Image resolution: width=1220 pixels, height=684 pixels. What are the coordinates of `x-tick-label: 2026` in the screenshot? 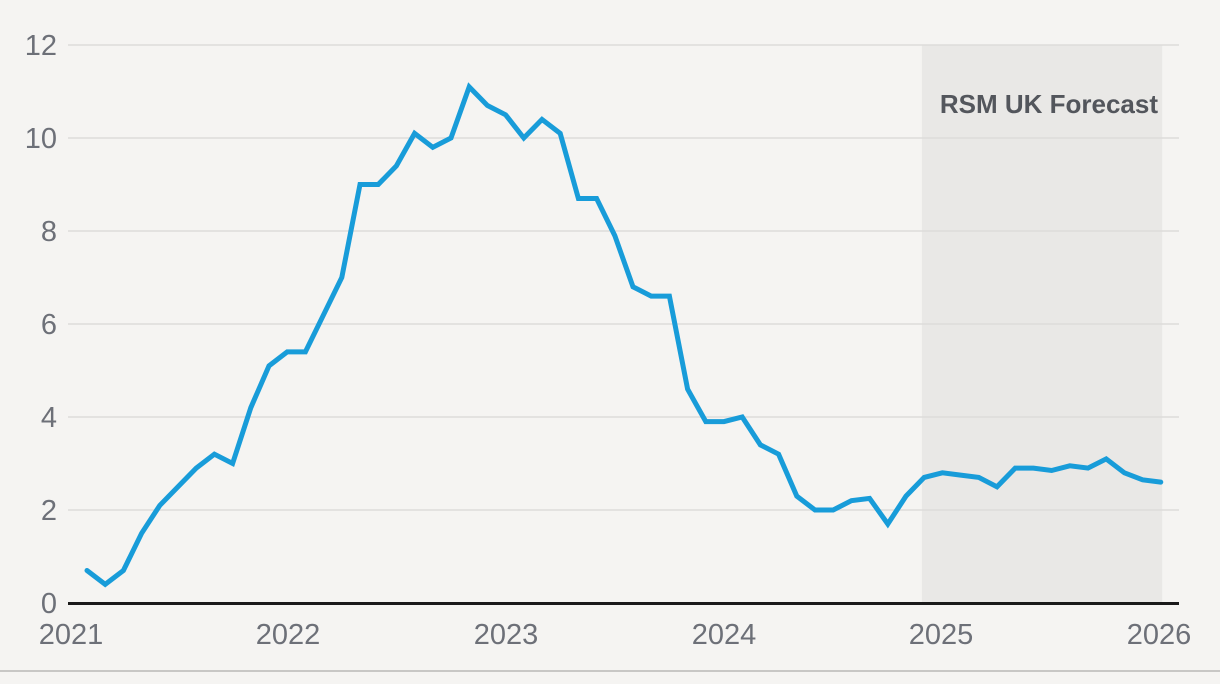 It's located at (1159, 635).